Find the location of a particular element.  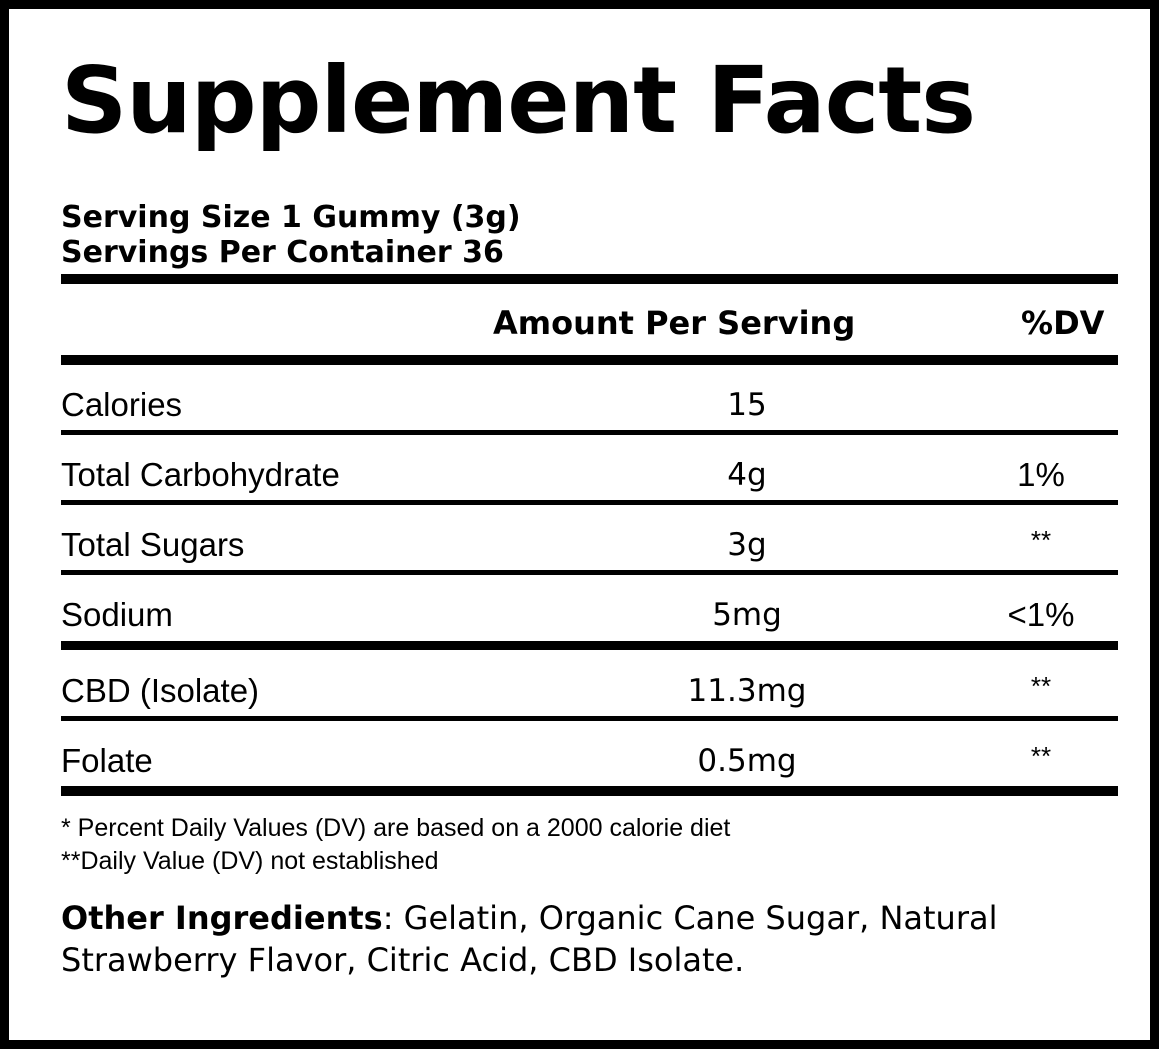

amount-per-serving-header: Amount Per Serving is located at coordinates (674, 323).